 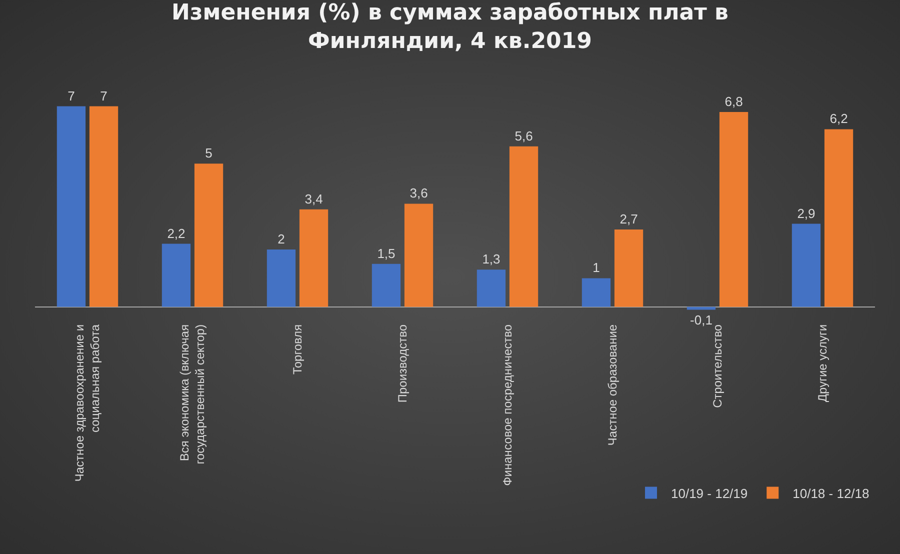 What do you see at coordinates (612, 385) in the screenshot?
I see `x-tick-label: Частное образование` at bounding box center [612, 385].